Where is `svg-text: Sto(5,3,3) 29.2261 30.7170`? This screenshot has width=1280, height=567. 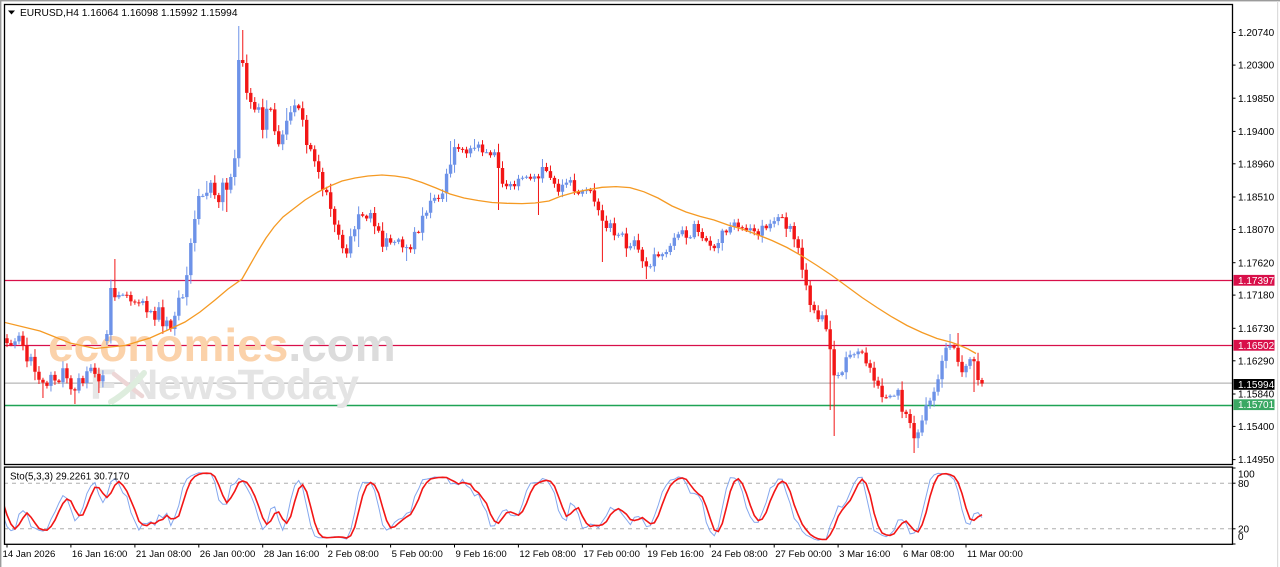 svg-text: Sto(5,3,3) 29.2261 30.7170 is located at coordinates (70, 477).